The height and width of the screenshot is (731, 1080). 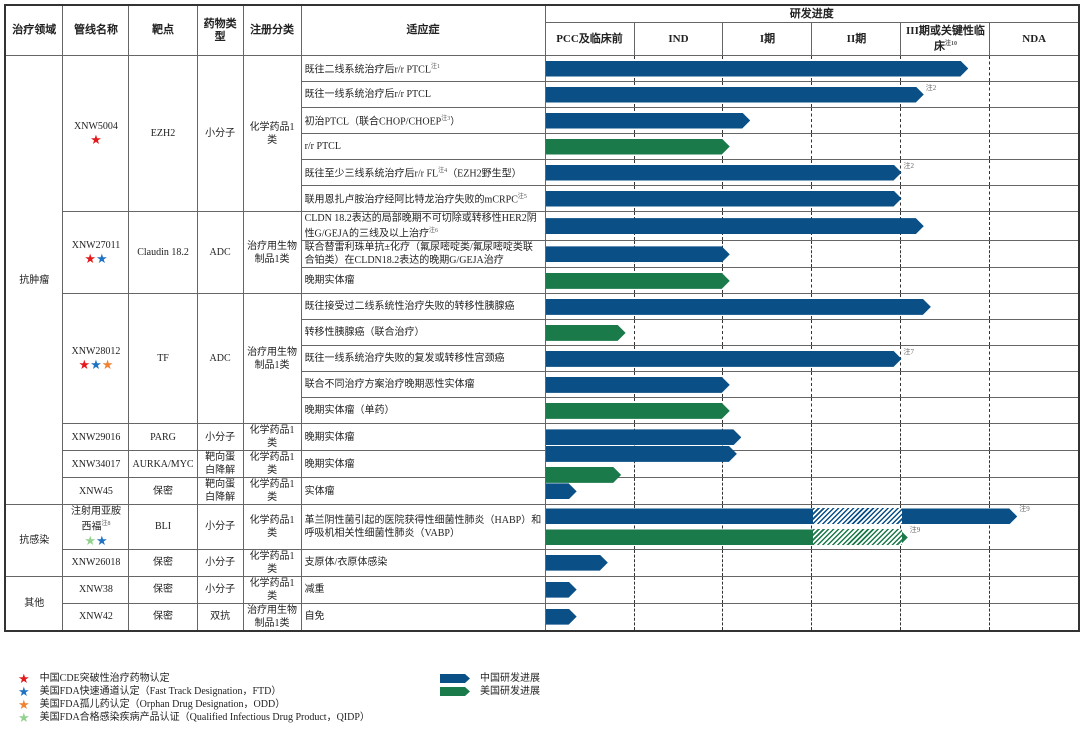 What do you see at coordinates (96, 30) in the screenshot?
I see `header-pipeline: 管线名称` at bounding box center [96, 30].